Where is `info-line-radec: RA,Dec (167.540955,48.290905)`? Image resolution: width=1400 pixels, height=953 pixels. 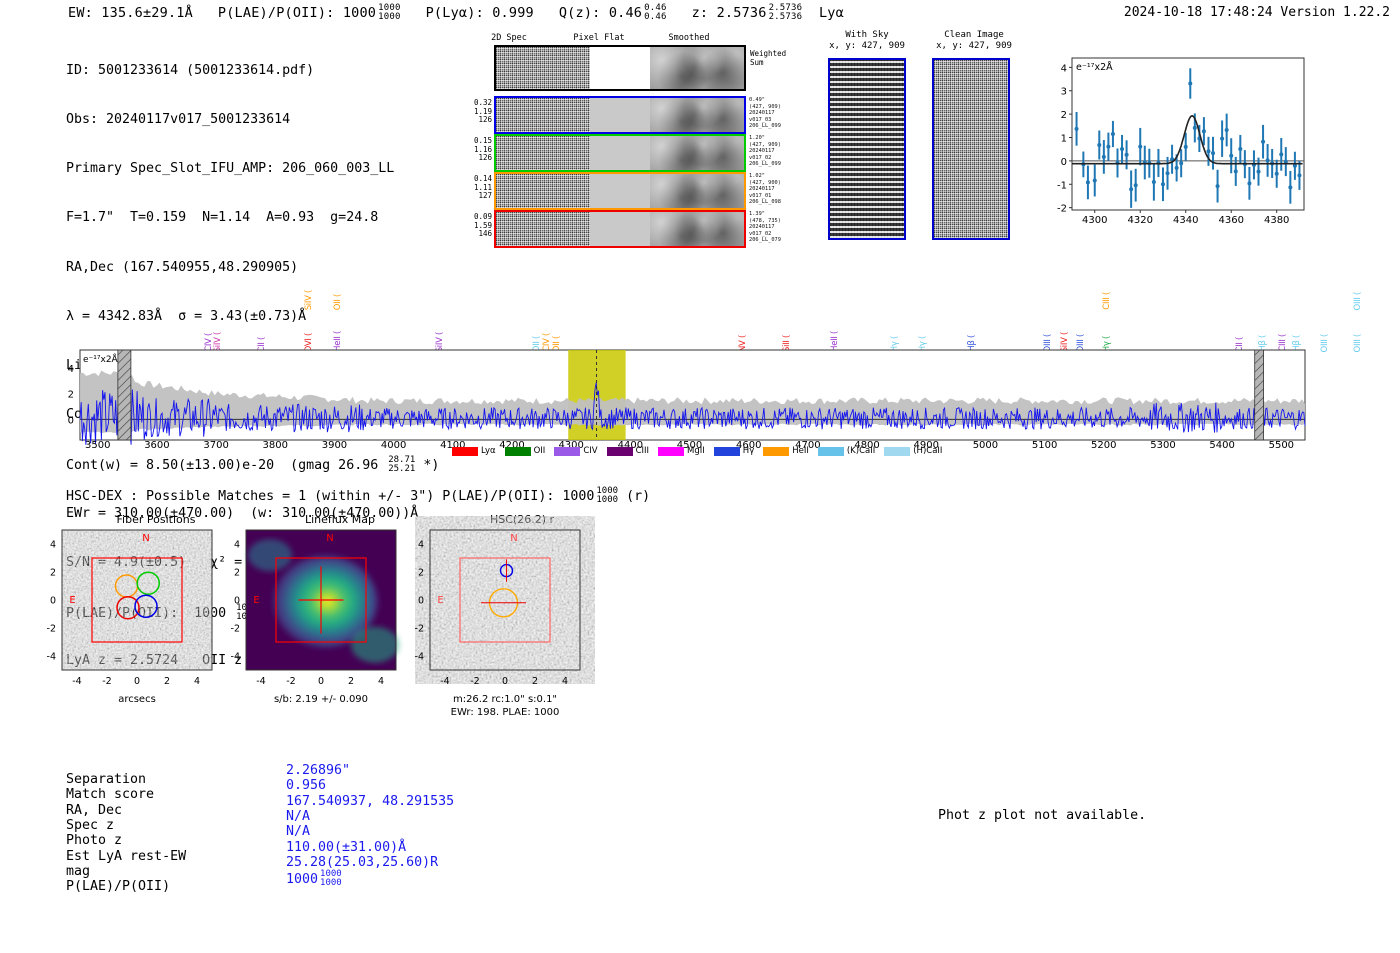 info-line-radec: RA,Dec (167.540955,48.290905) is located at coordinates (182, 267).